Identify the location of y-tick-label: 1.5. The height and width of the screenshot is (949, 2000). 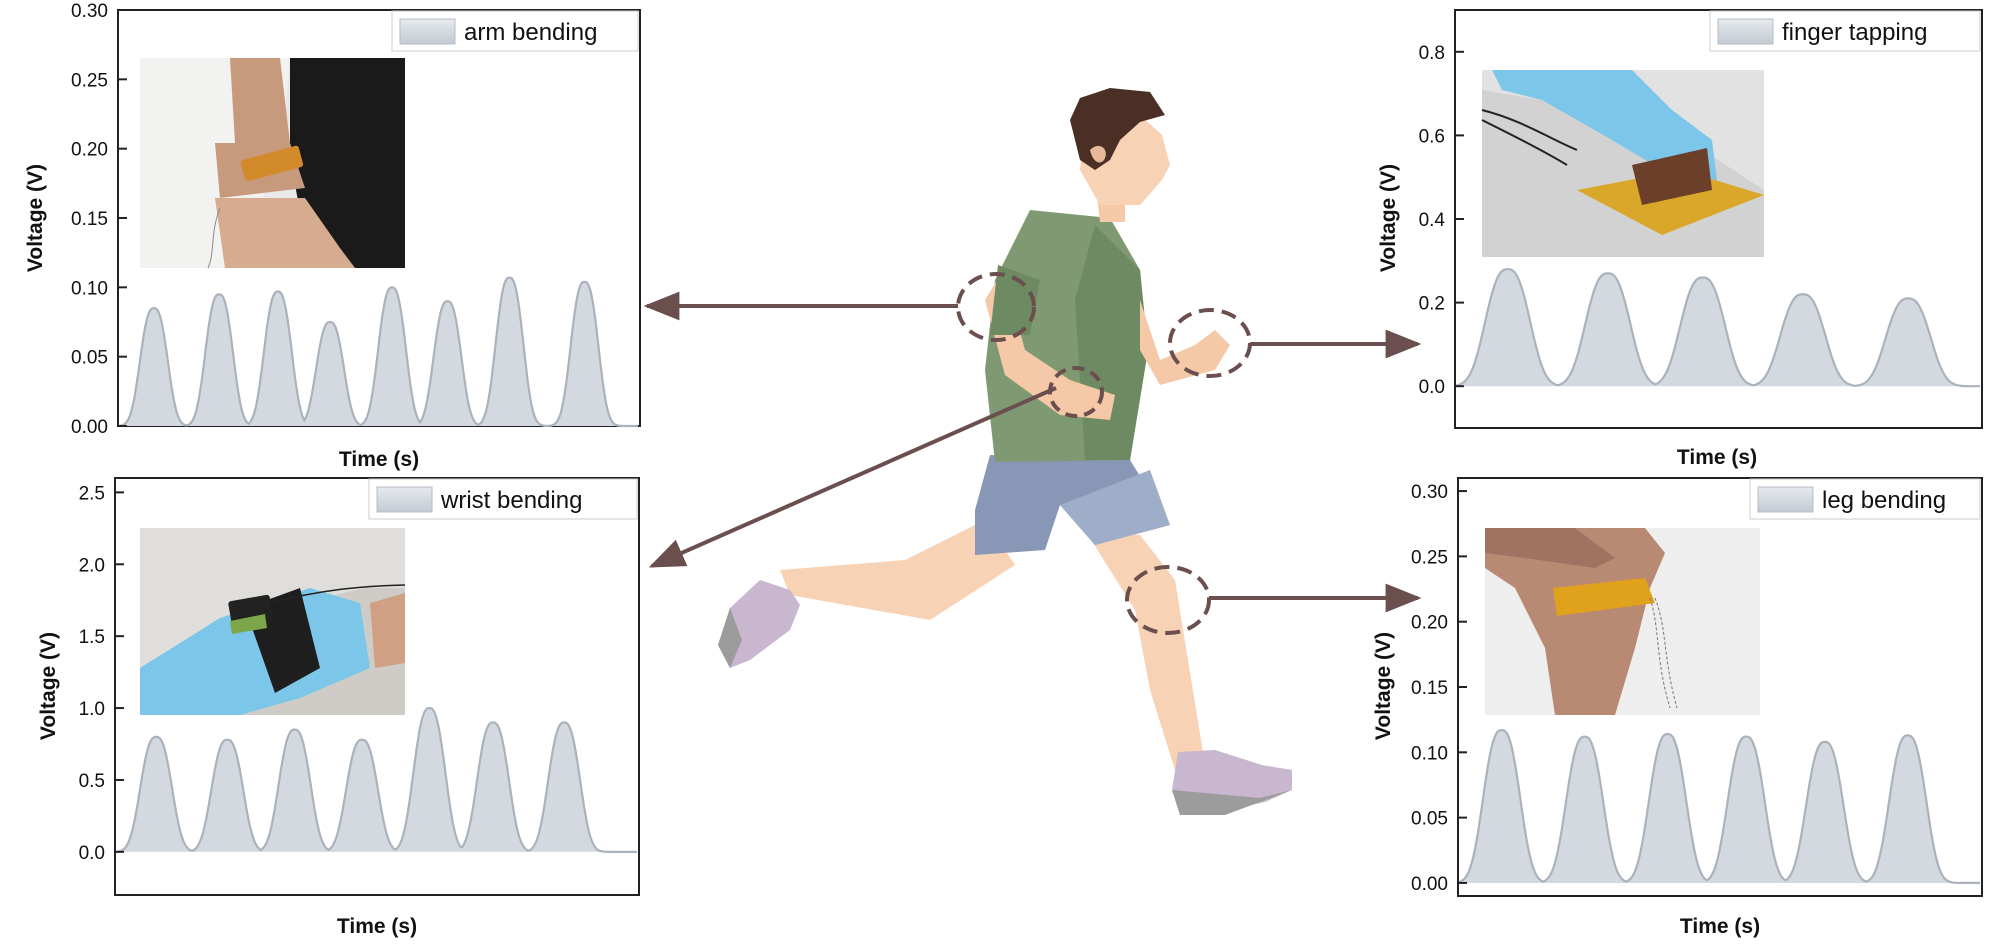
(92, 637).